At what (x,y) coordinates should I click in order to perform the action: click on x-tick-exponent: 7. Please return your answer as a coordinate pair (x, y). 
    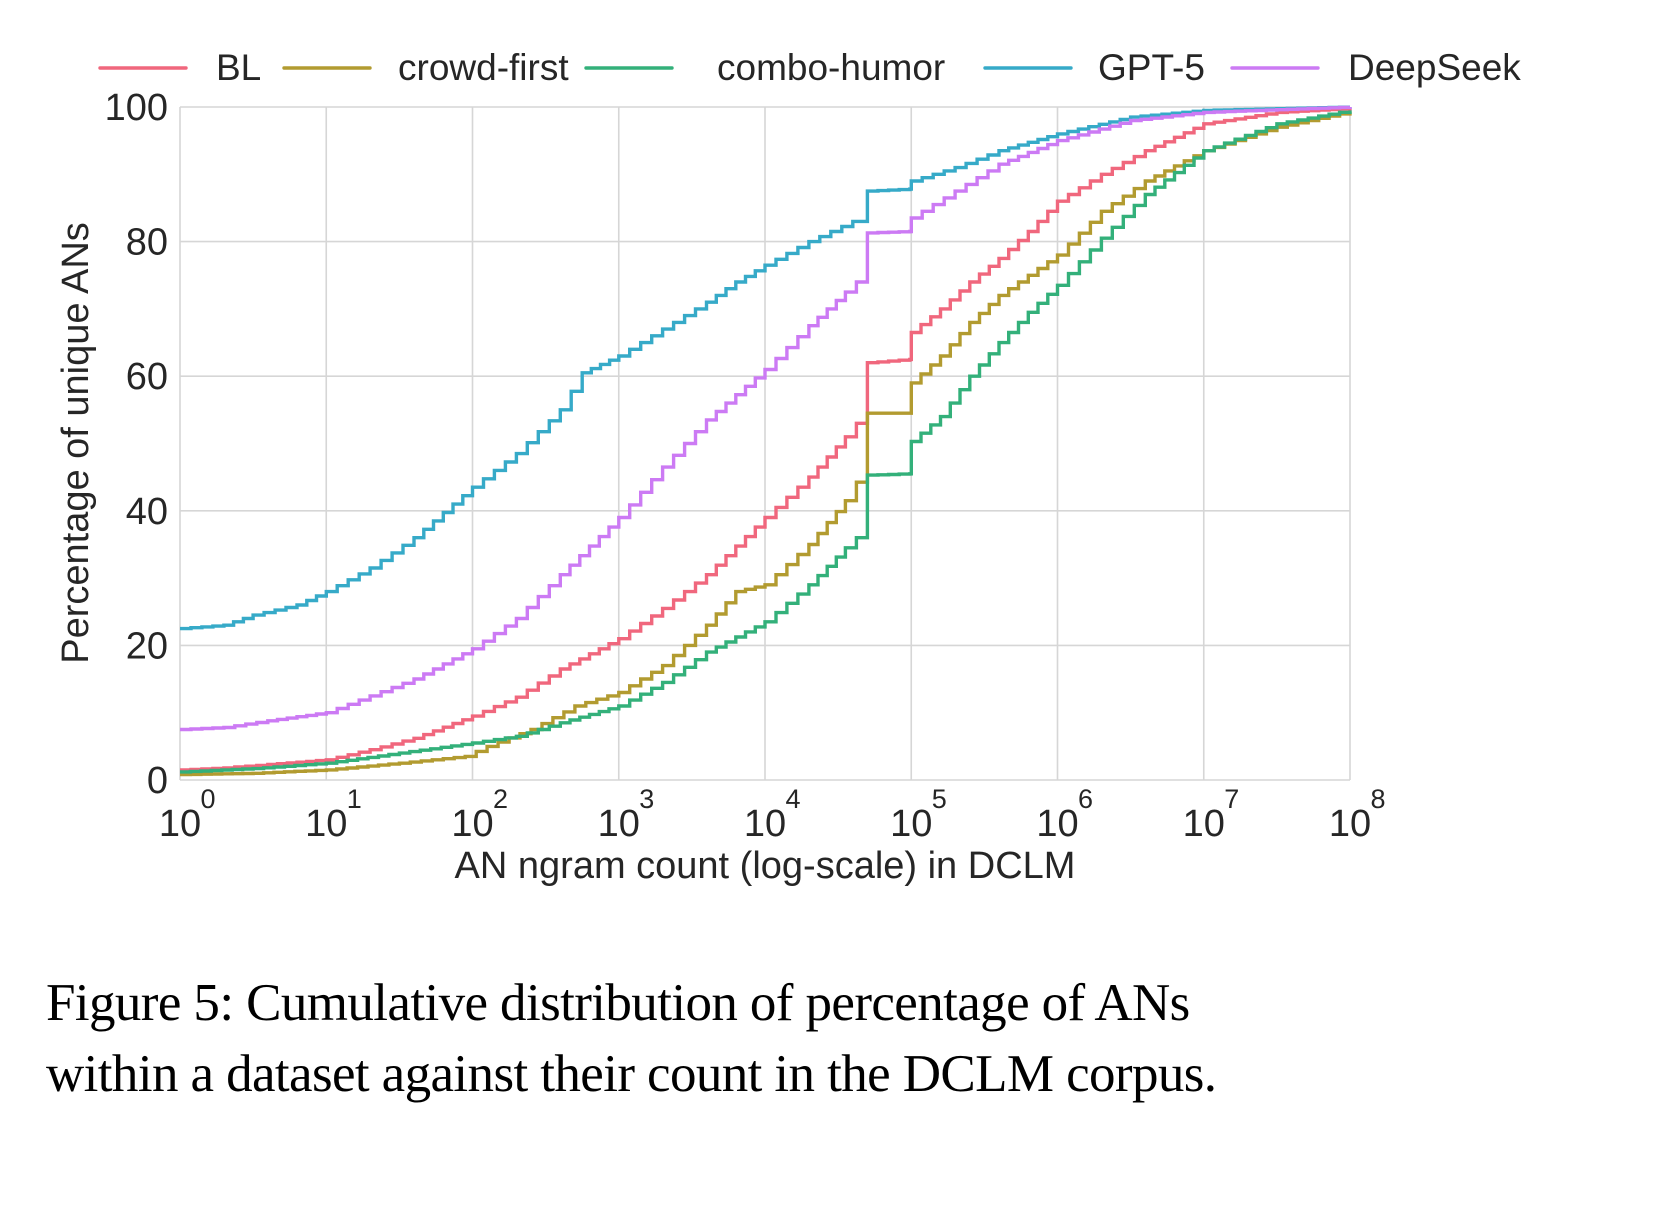
    Looking at the image, I should click on (1231, 799).